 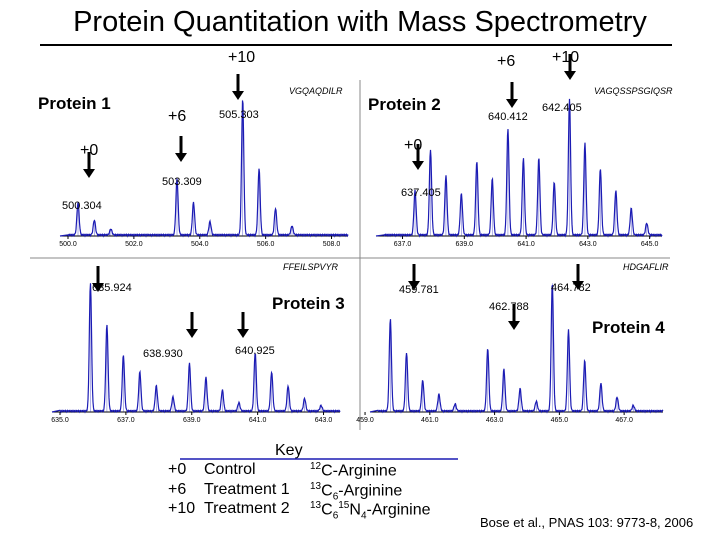 What do you see at coordinates (495, 420) in the screenshot?
I see `x-tick-label-p4: 463.0` at bounding box center [495, 420].